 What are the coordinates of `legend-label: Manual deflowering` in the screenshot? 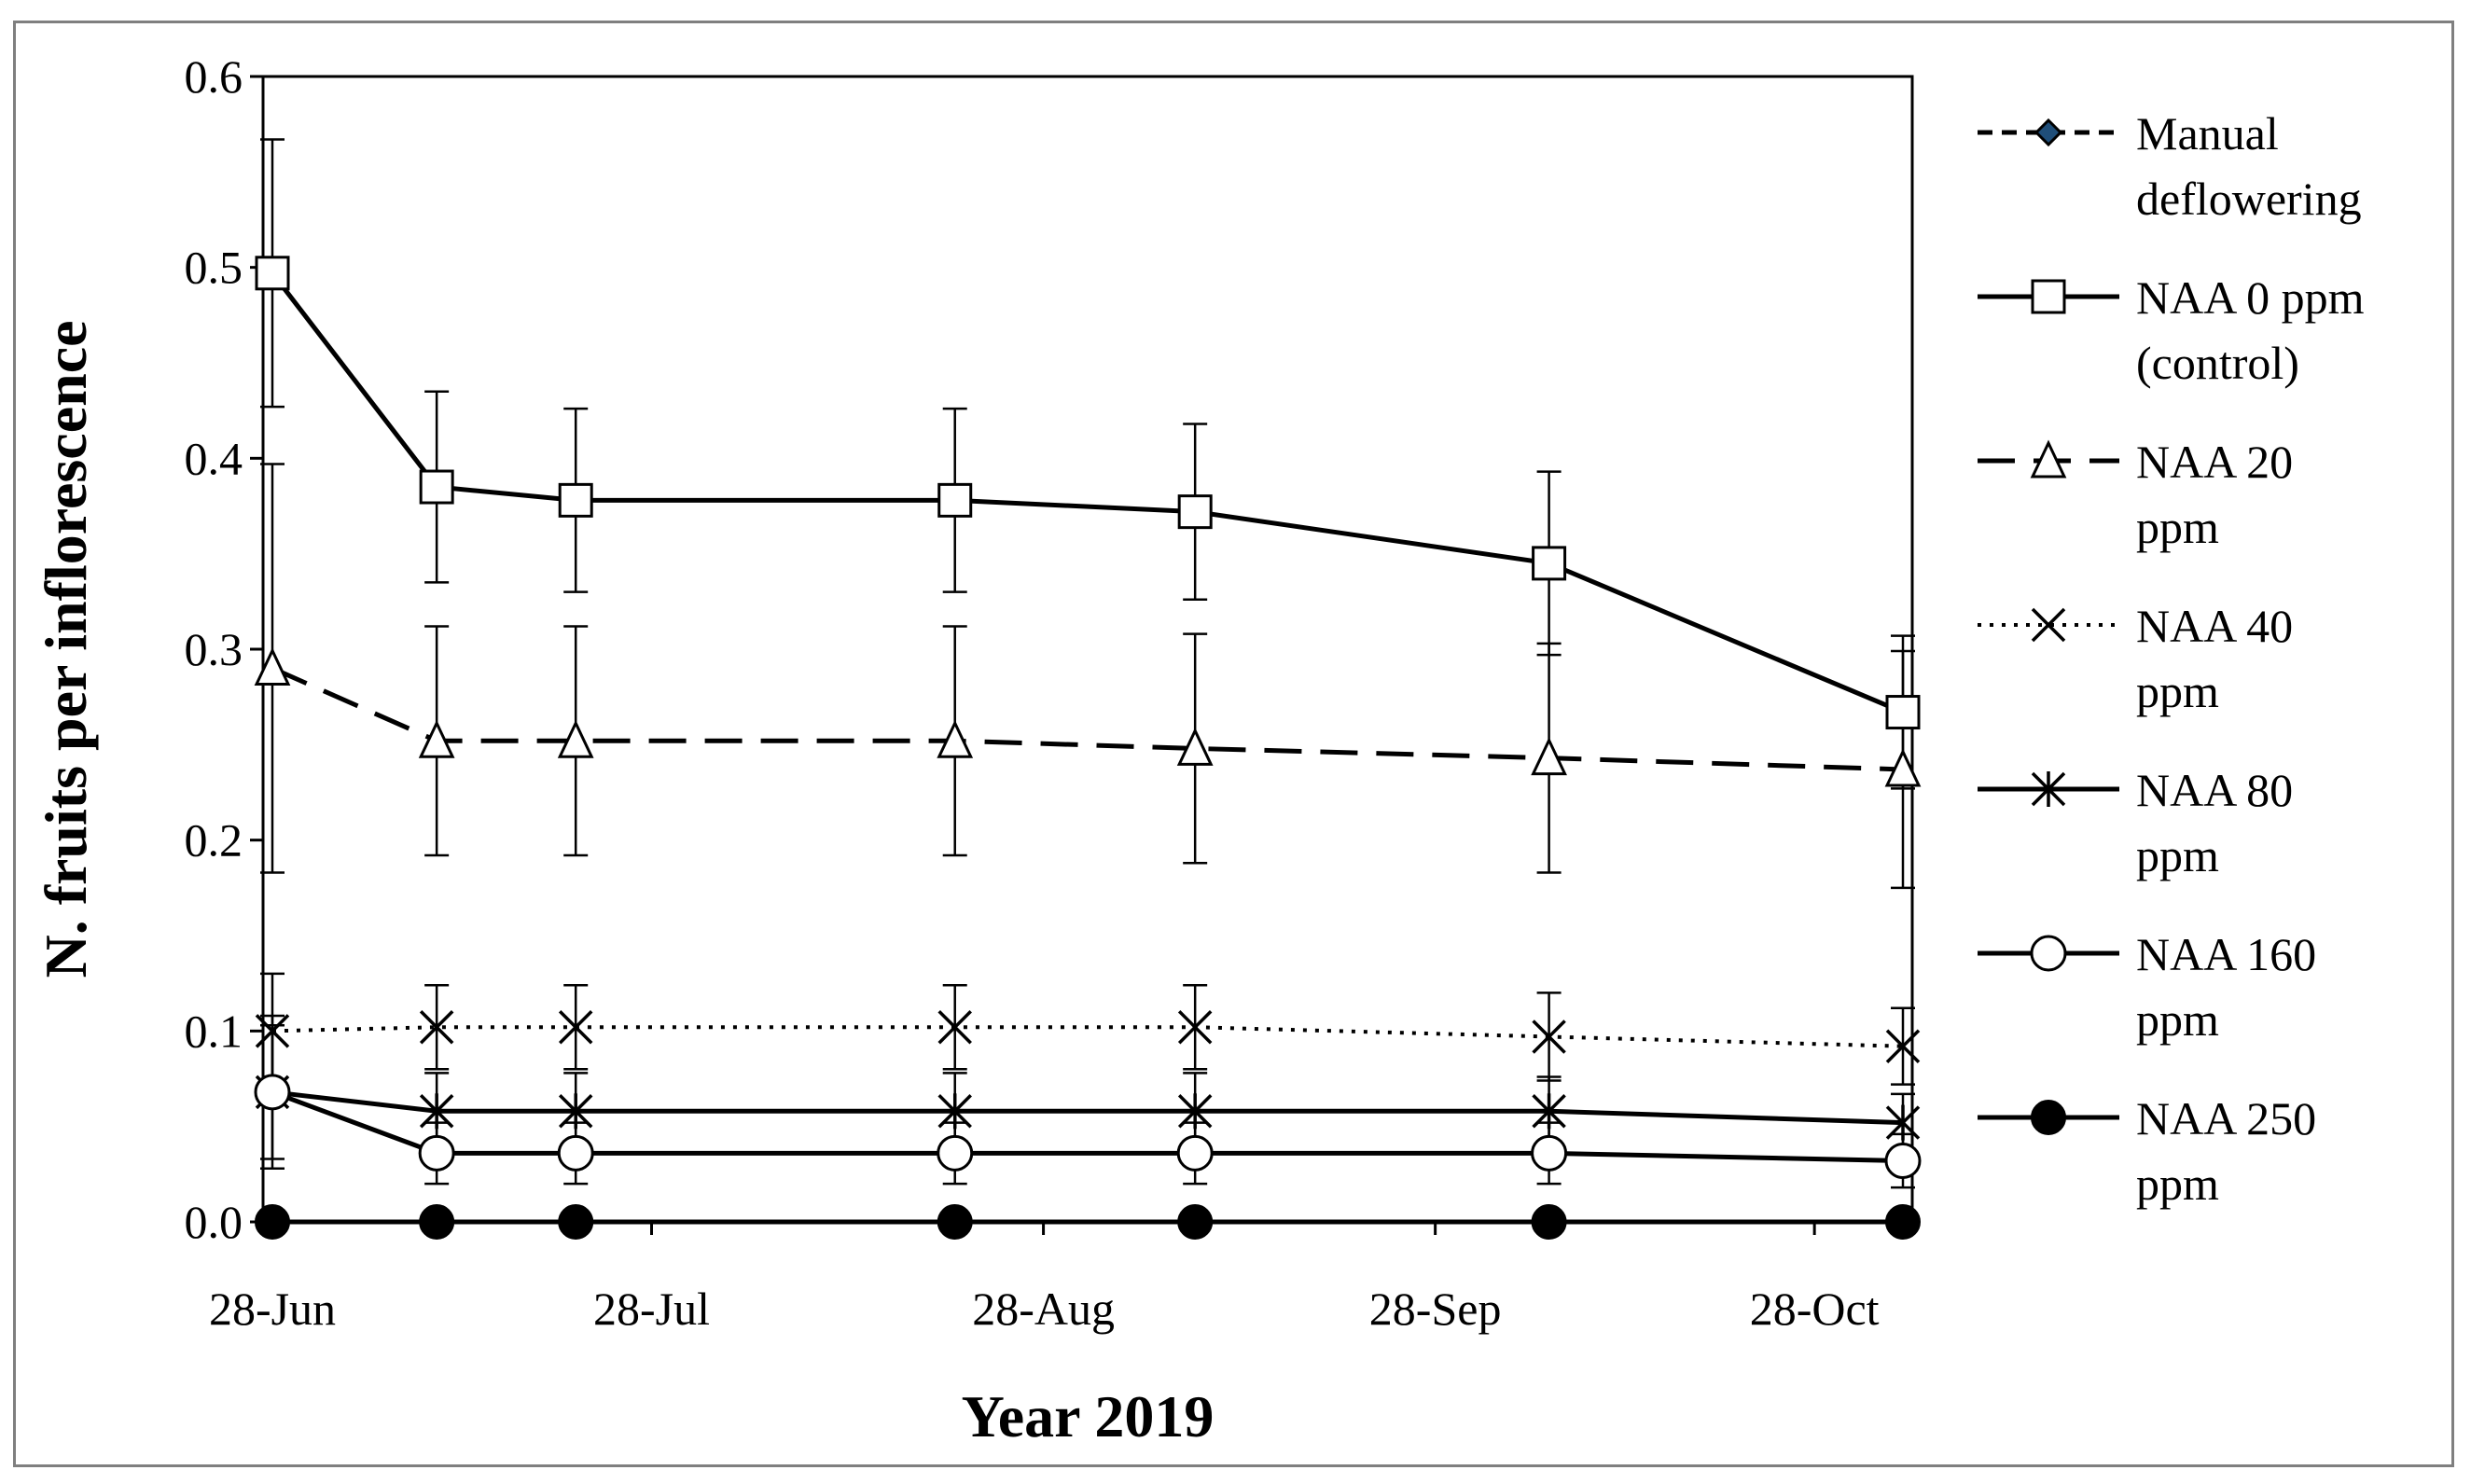 It's located at (2249, 166).